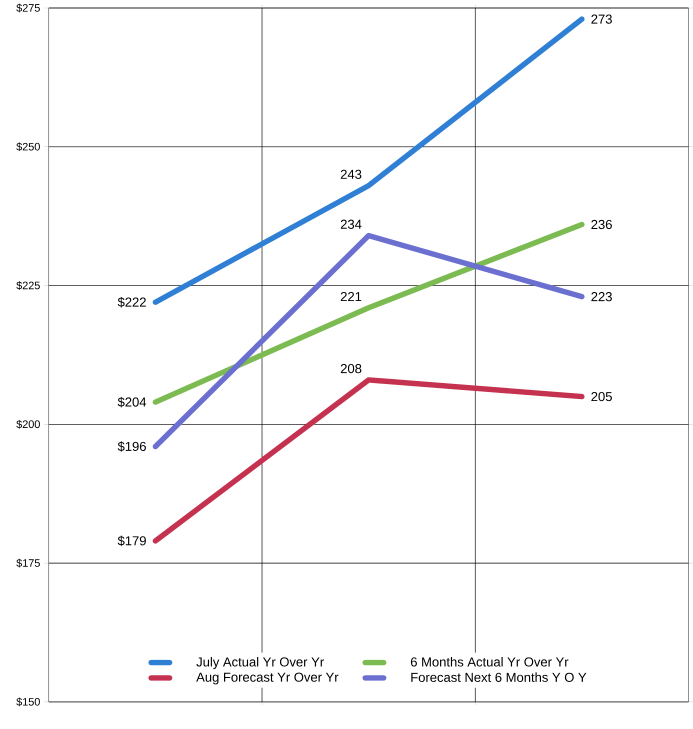 Image resolution: width=693 pixels, height=729 pixels. I want to click on data-label: 208, so click(351, 369).